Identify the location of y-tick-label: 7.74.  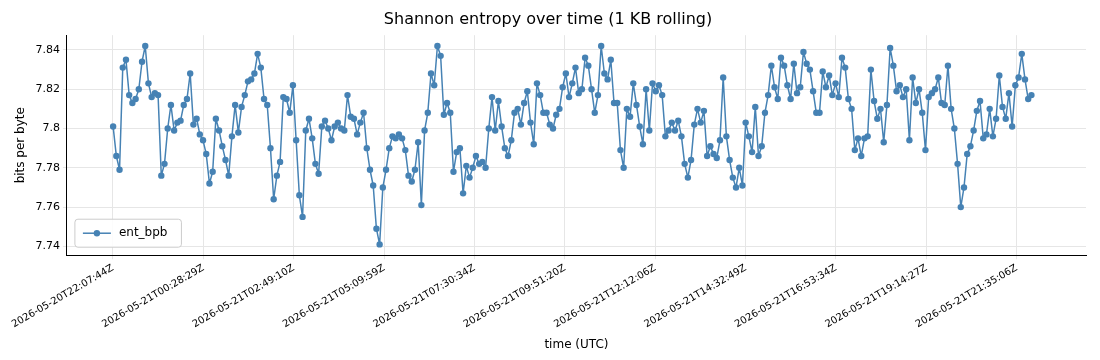
(47, 246).